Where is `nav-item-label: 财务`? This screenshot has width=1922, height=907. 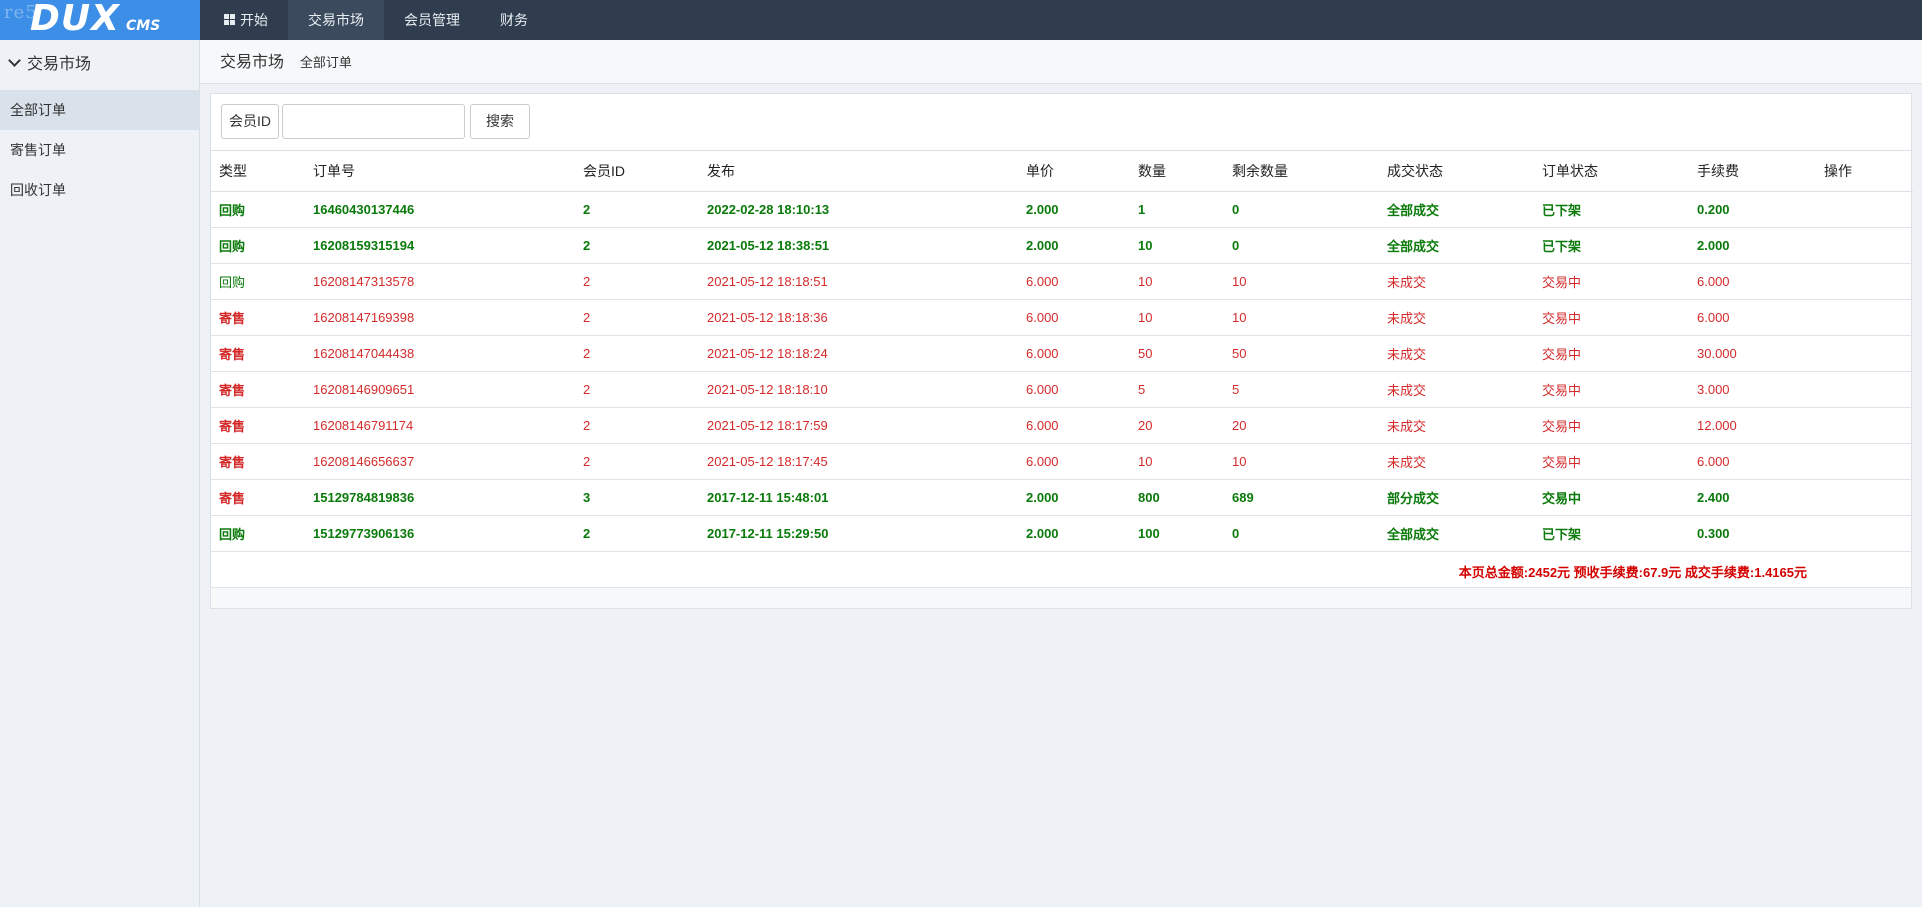 nav-item-label: 财务 is located at coordinates (514, 20).